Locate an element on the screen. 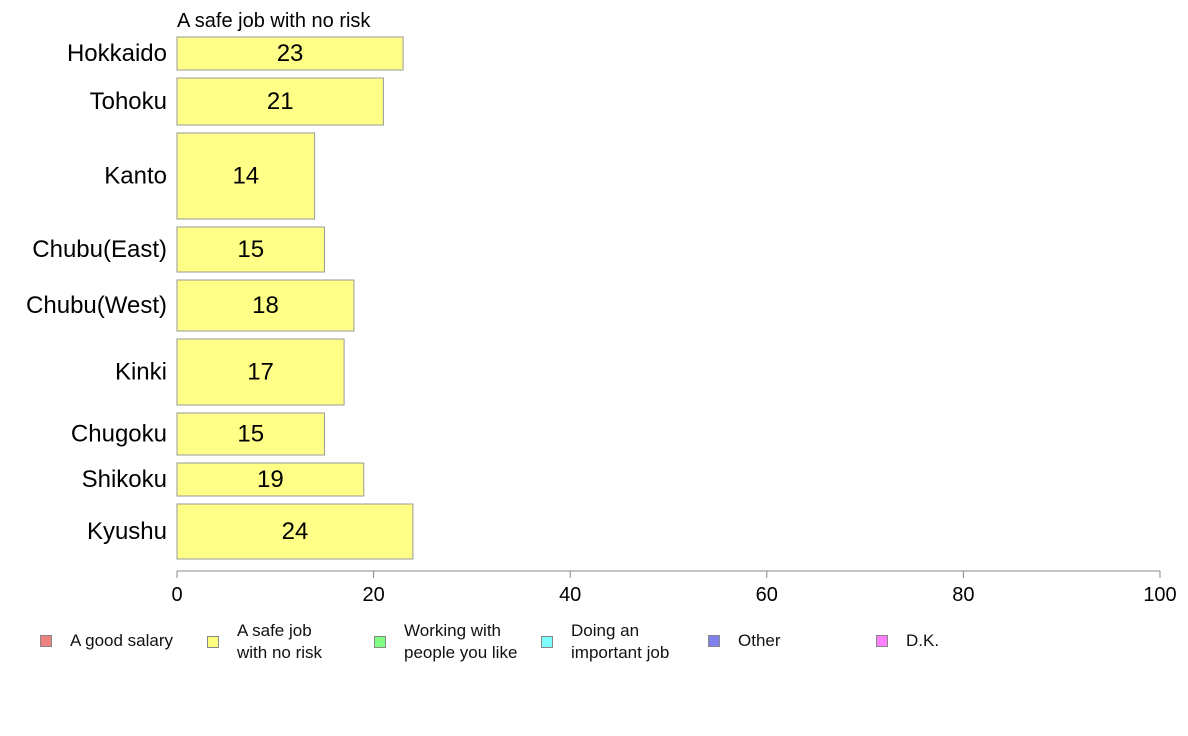 This screenshot has width=1188, height=736. legend-item-other: Other is located at coordinates (744, 641).